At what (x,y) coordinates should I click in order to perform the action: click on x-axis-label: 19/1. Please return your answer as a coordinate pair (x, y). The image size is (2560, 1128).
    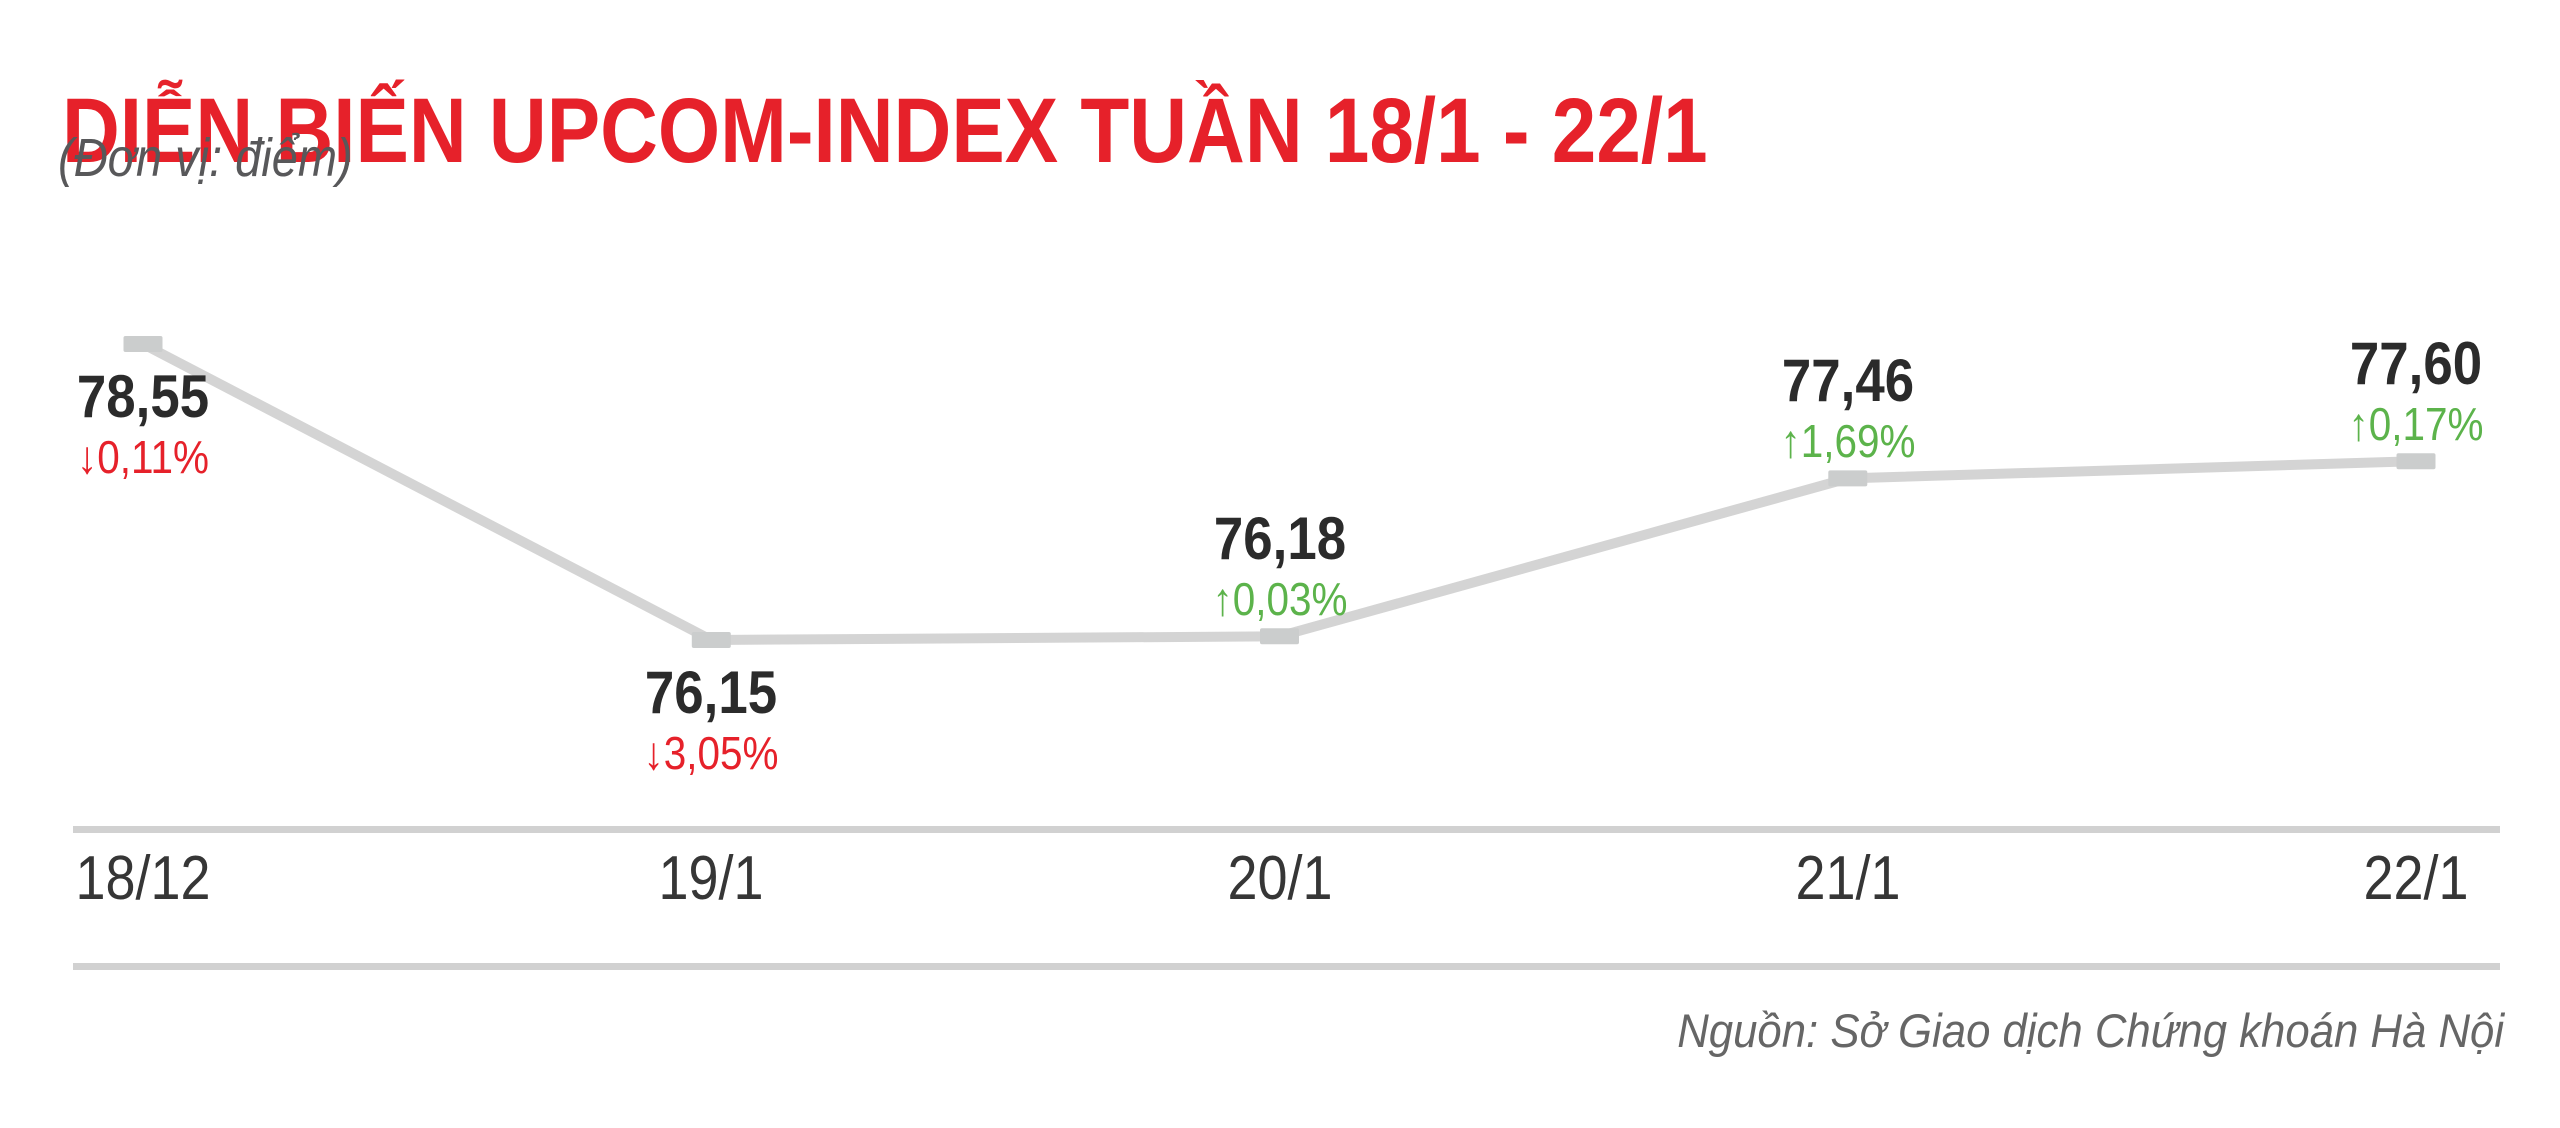
    Looking at the image, I should click on (711, 878).